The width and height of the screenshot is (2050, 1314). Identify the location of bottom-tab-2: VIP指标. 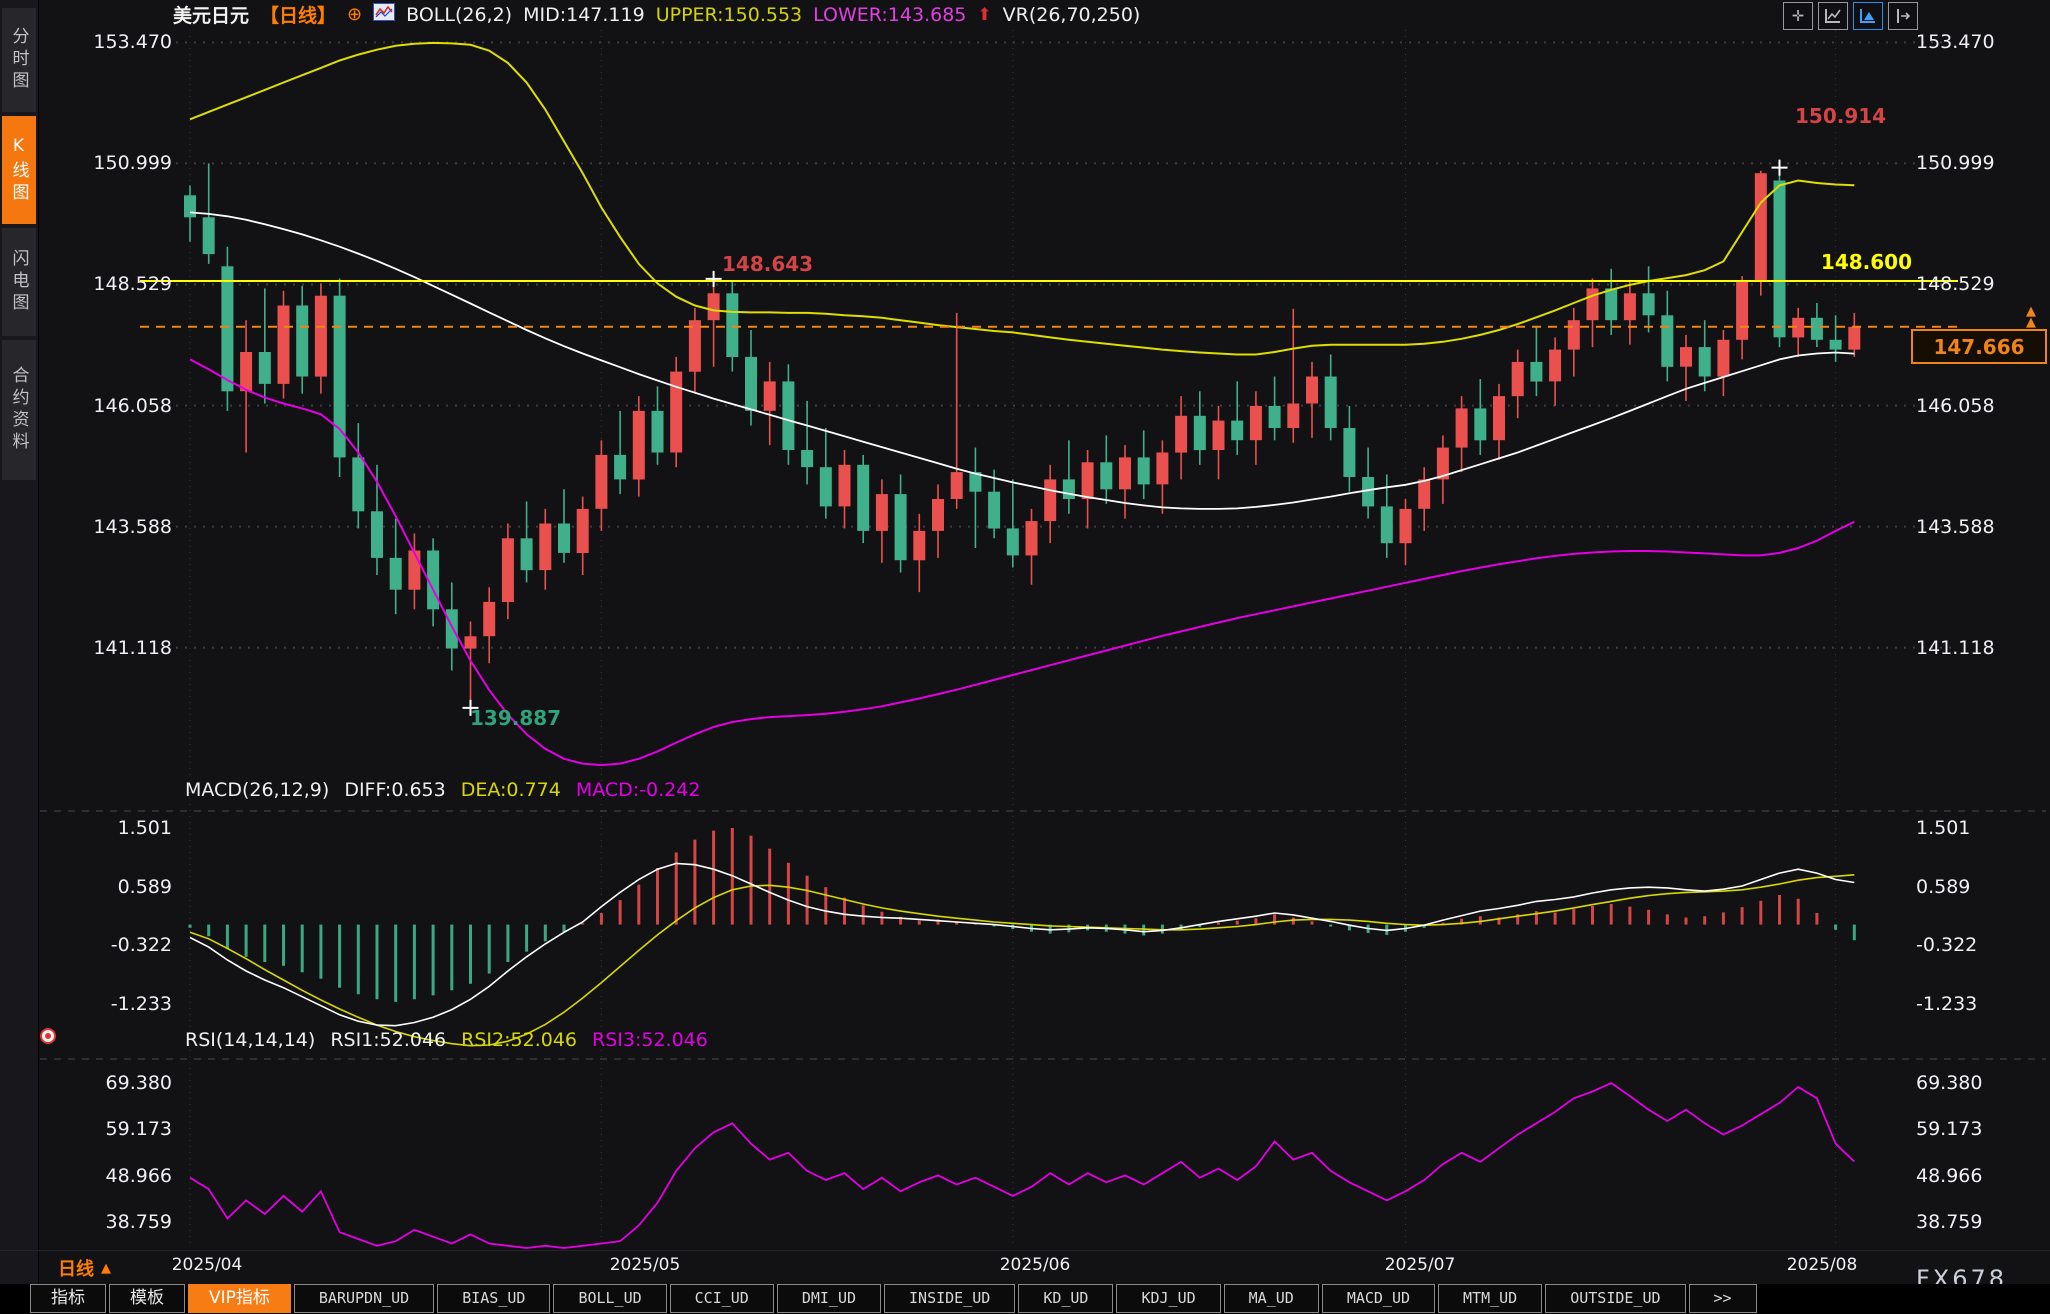
(239, 1298).